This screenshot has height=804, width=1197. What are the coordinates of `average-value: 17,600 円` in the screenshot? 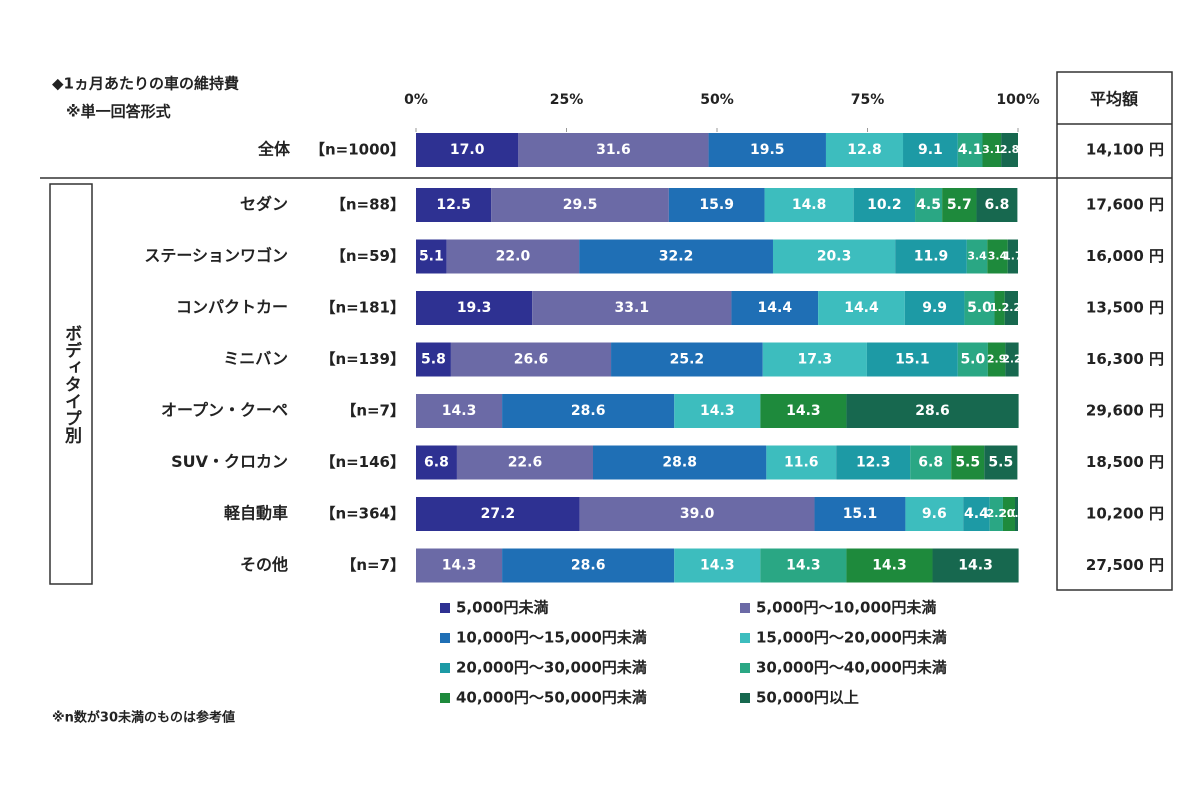 It's located at (1125, 205).